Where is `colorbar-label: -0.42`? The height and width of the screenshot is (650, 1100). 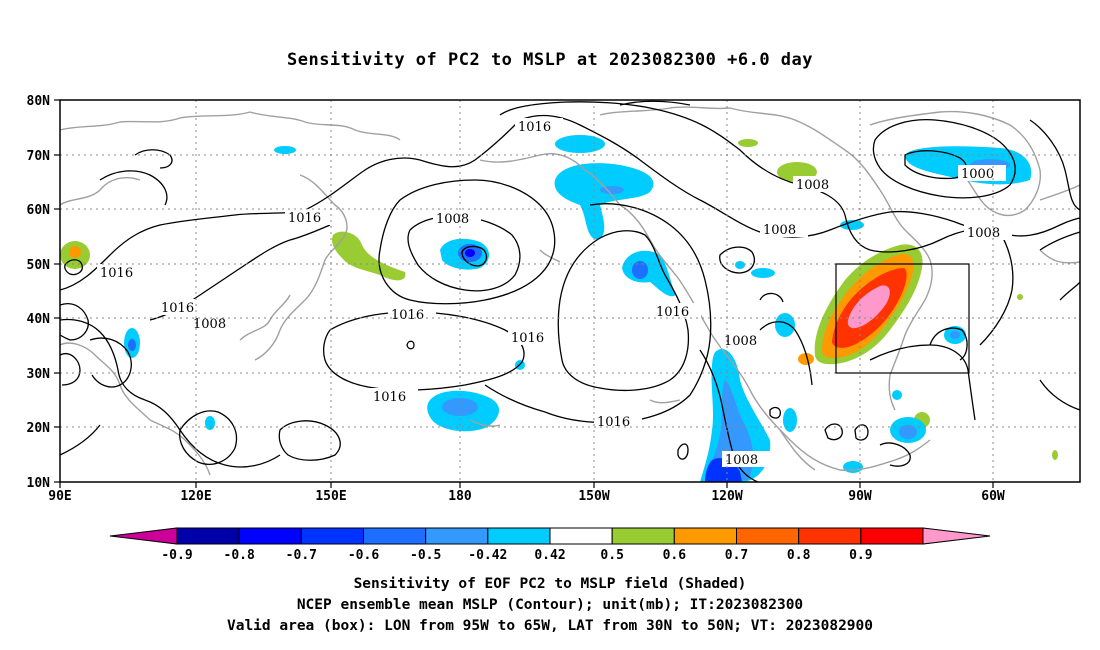
colorbar-label: -0.42 is located at coordinates (487, 555).